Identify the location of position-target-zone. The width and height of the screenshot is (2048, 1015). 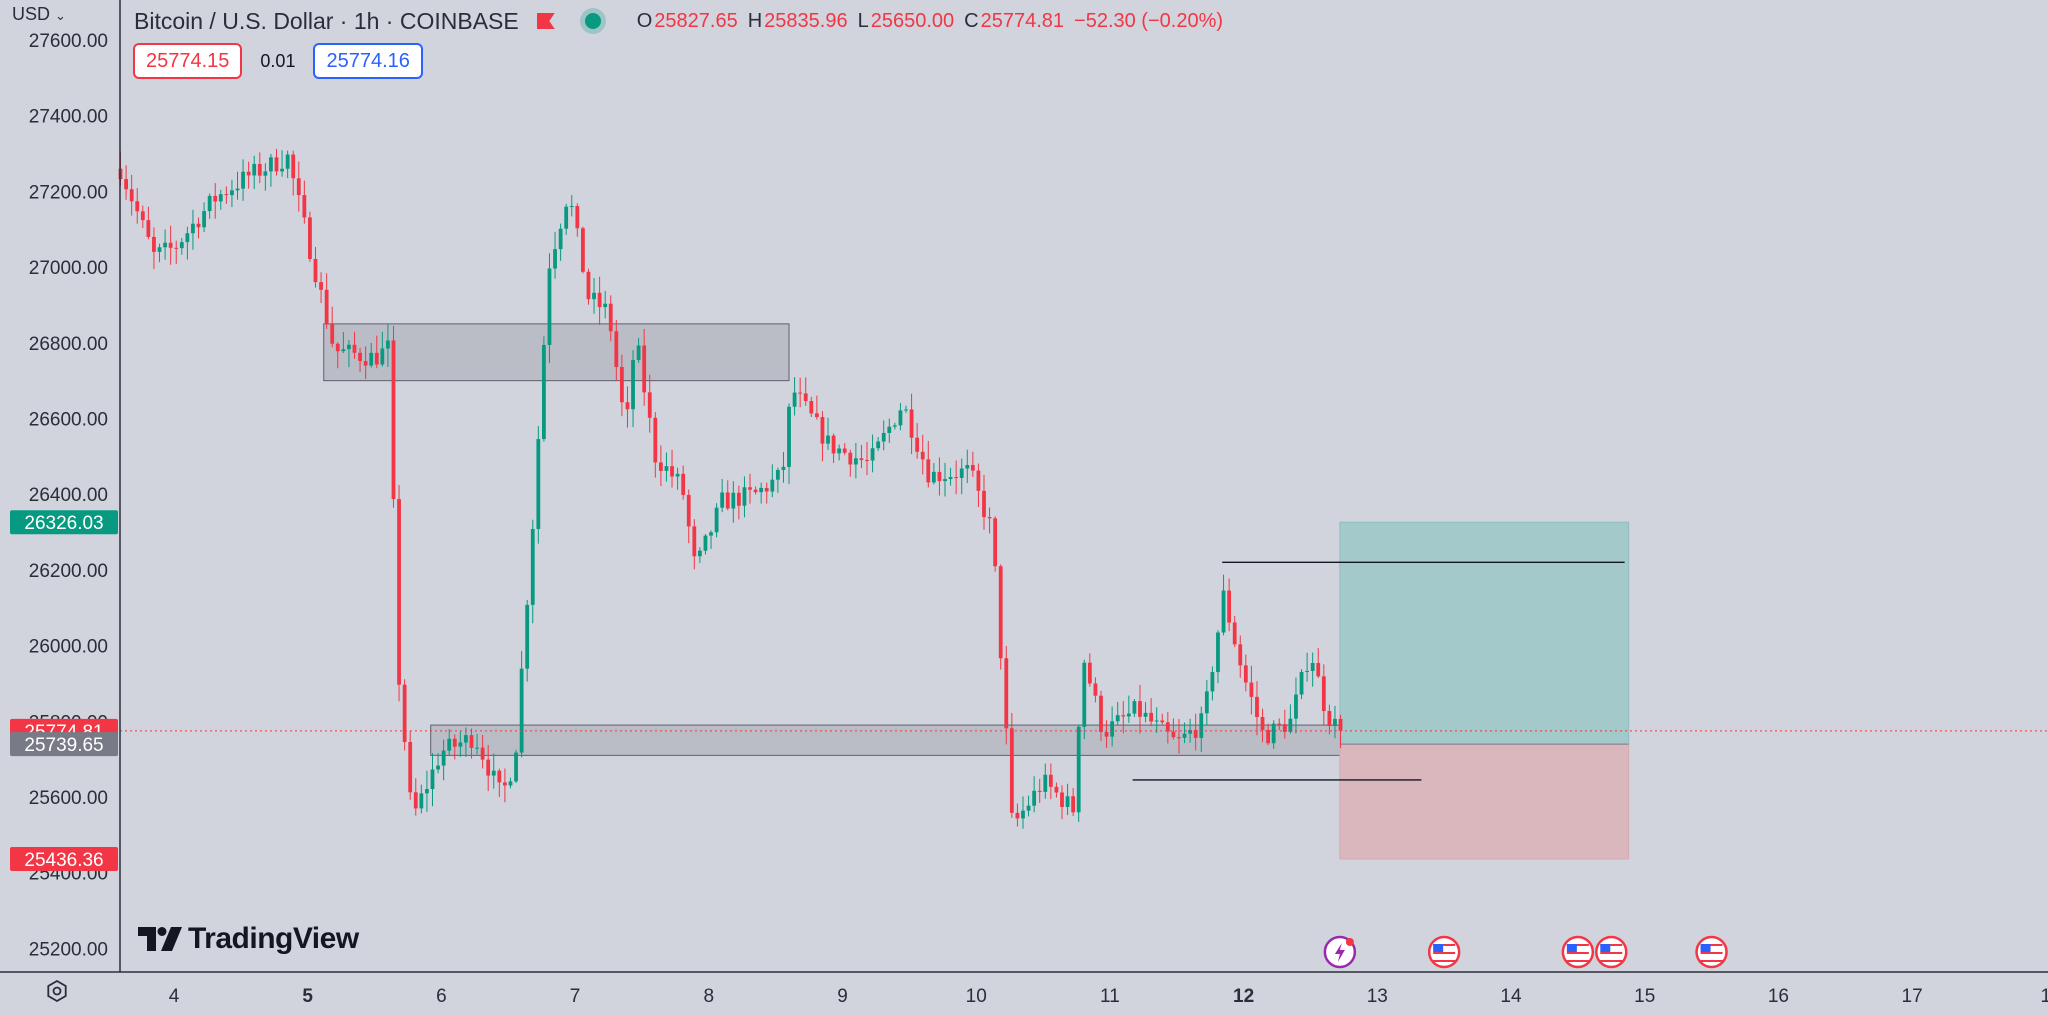
(1484, 633).